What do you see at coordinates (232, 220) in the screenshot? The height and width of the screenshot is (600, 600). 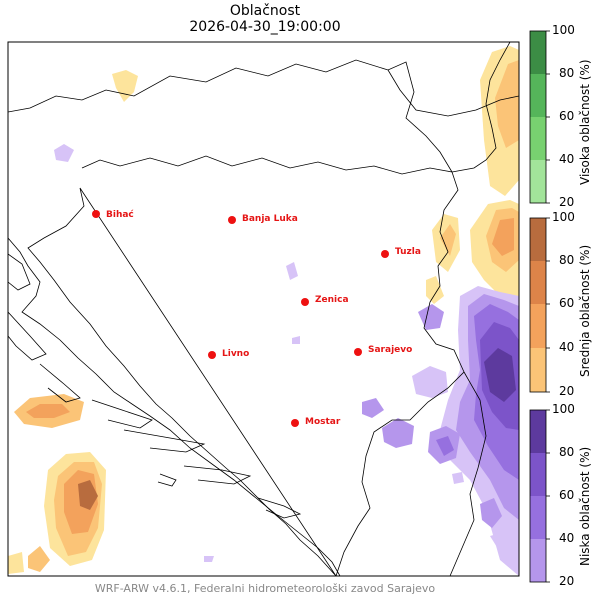 I see `city-marker-banja-luka` at bounding box center [232, 220].